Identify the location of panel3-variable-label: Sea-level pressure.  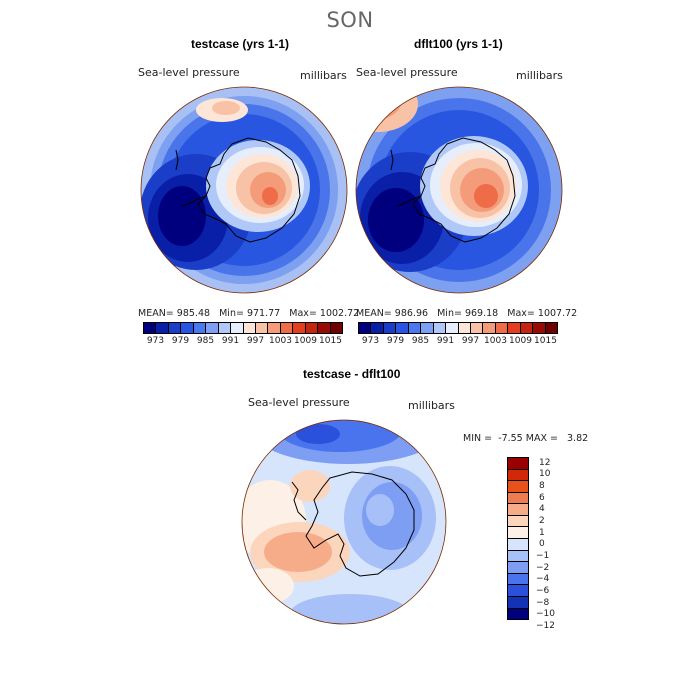
(299, 402).